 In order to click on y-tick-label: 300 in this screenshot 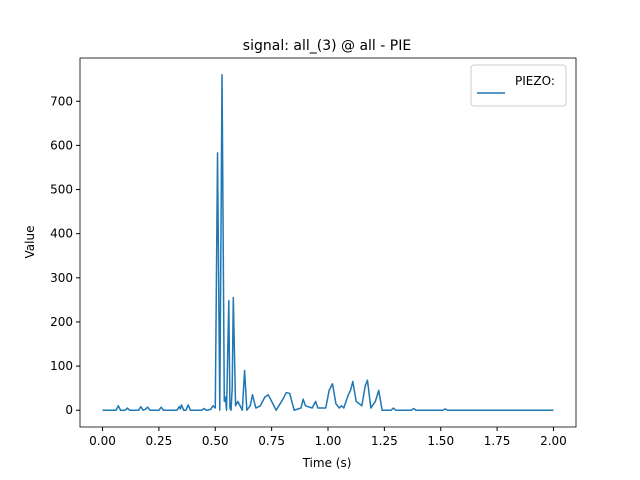, I will do `click(61, 278)`.